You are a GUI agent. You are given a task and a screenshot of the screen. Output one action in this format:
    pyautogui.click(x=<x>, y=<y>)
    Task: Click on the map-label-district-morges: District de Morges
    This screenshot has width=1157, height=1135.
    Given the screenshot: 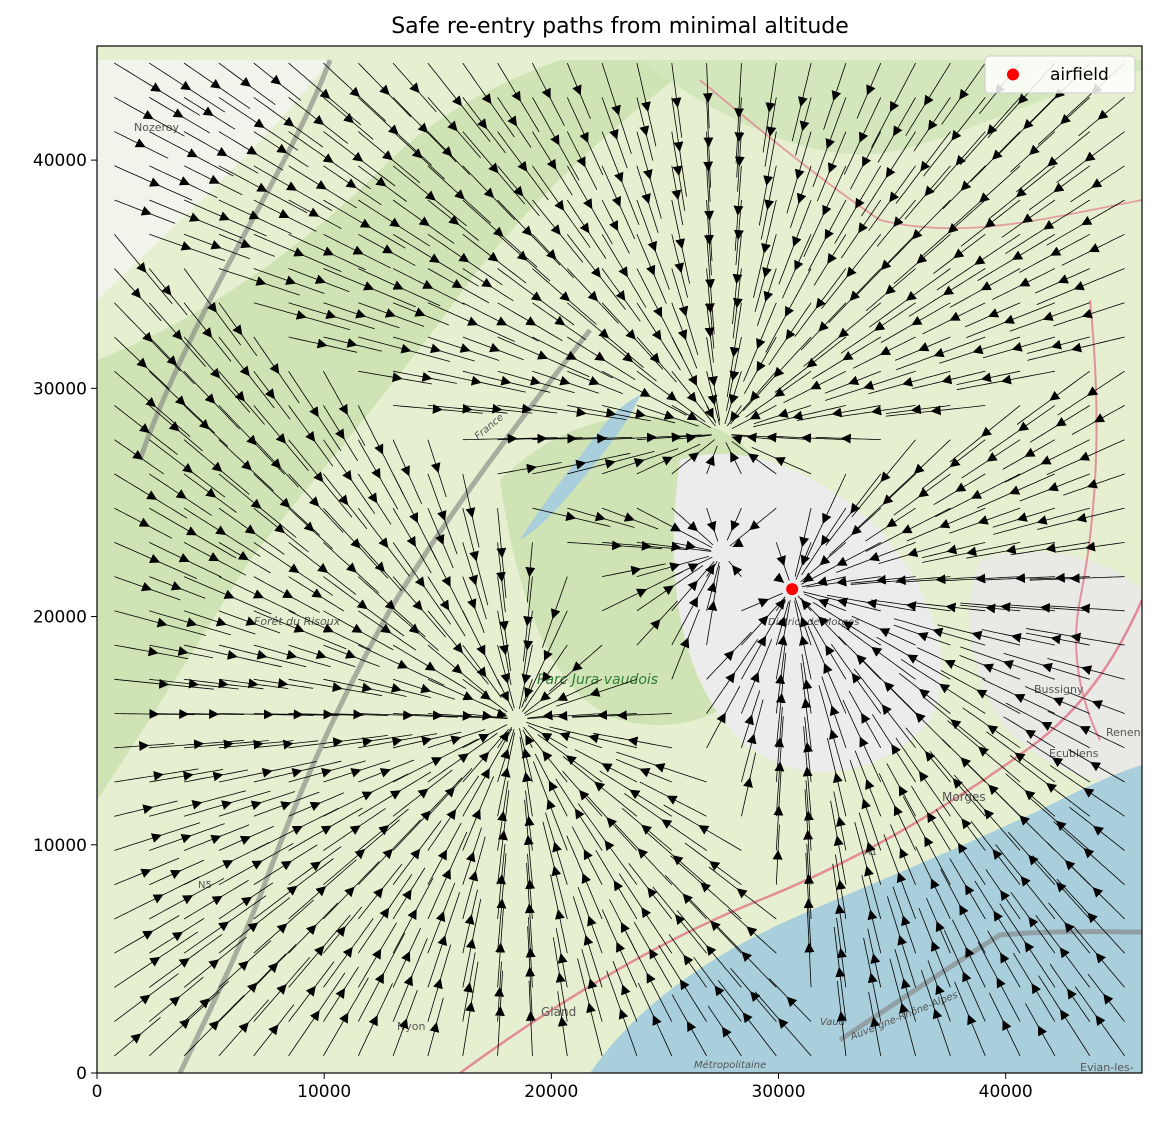 What is the action you would take?
    pyautogui.click(x=813, y=622)
    